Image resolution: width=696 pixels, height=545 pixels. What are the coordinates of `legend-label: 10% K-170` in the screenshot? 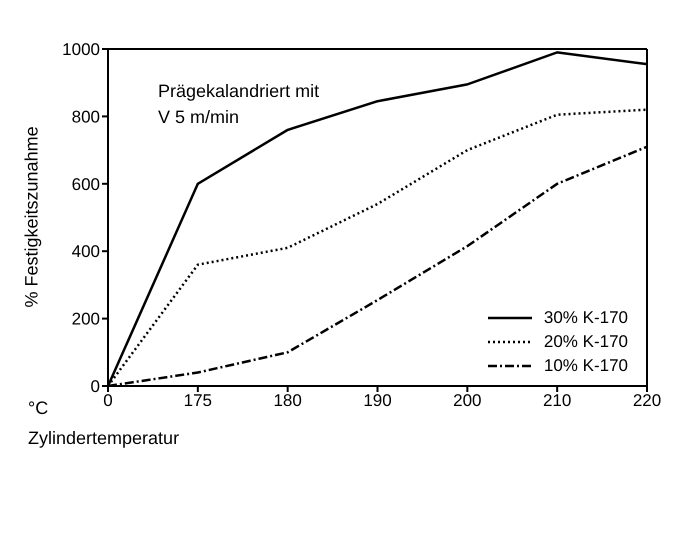 It's located at (586, 366).